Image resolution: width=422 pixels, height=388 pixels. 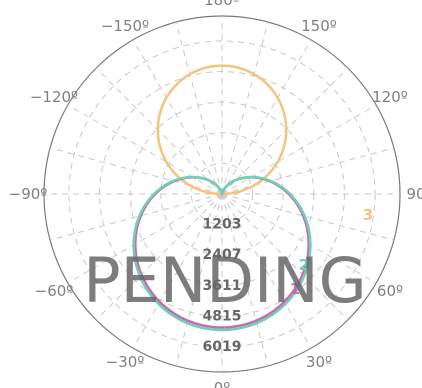 What do you see at coordinates (390, 97) in the screenshot?
I see `angular-tick-label: 120º` at bounding box center [390, 97].